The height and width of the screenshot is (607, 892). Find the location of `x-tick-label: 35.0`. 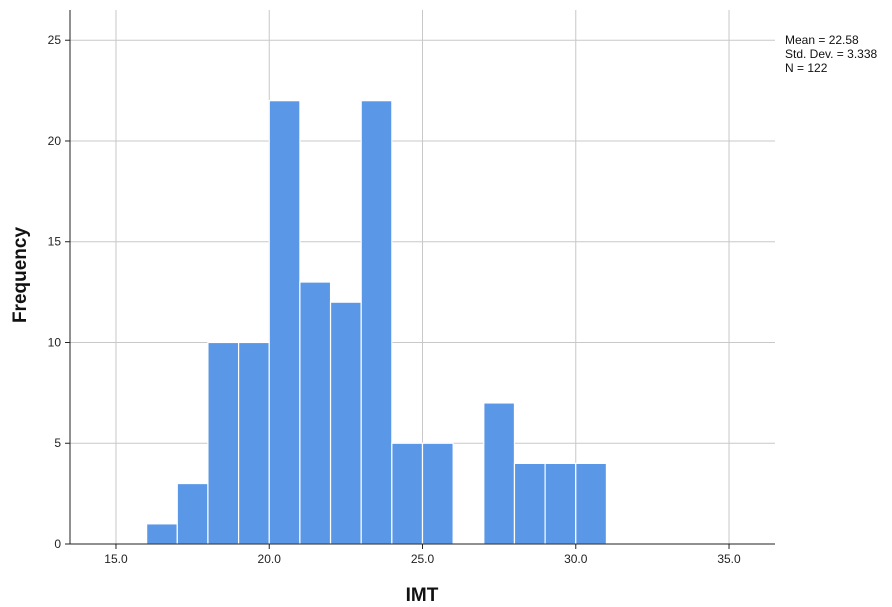

x-tick-label: 35.0 is located at coordinates (729, 559).